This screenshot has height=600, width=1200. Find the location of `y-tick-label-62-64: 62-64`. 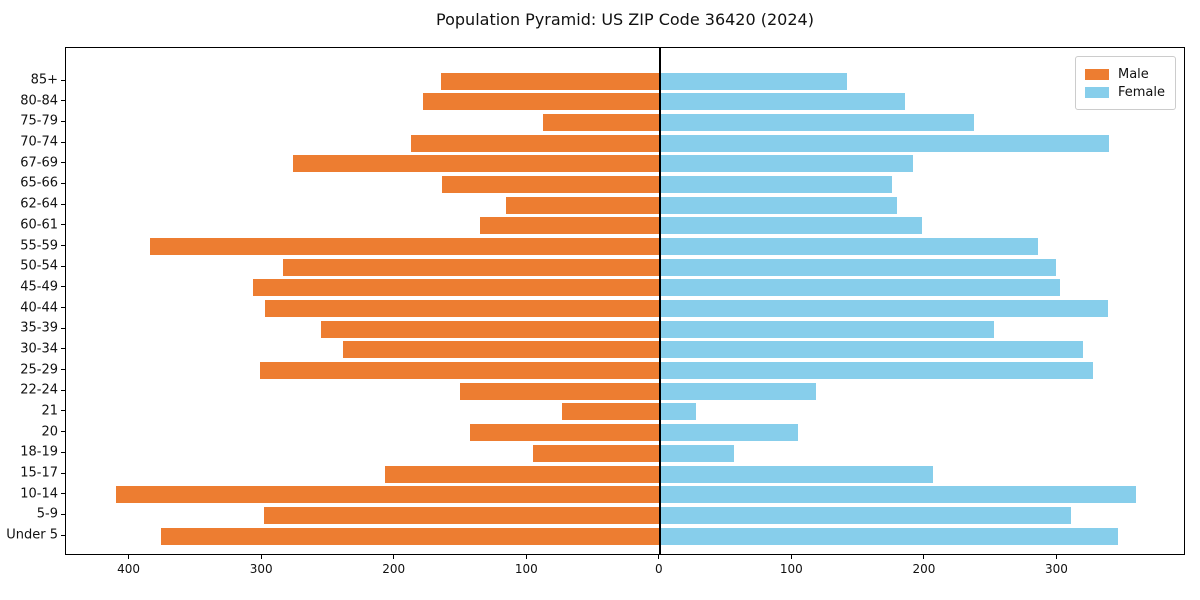

y-tick-label-62-64: 62-64 is located at coordinates (39, 204).